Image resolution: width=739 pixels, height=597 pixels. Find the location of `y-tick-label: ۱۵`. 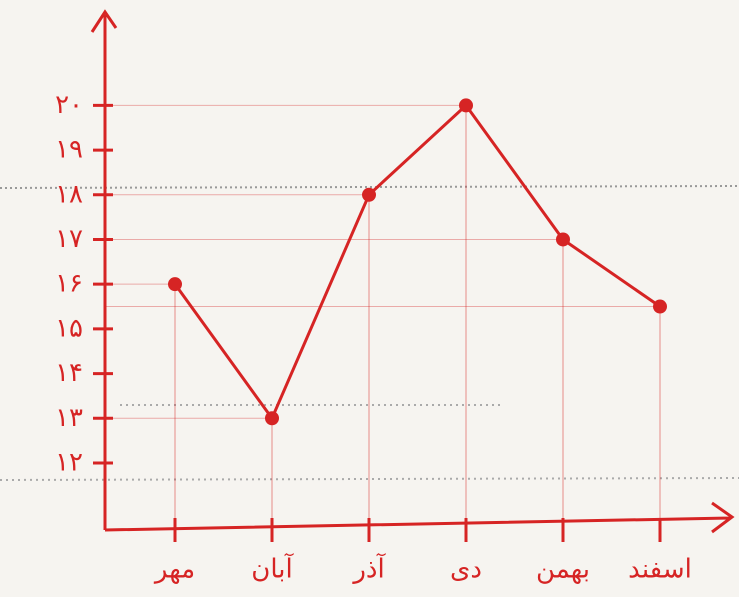

y-tick-label: ۱۵ is located at coordinates (69, 328).